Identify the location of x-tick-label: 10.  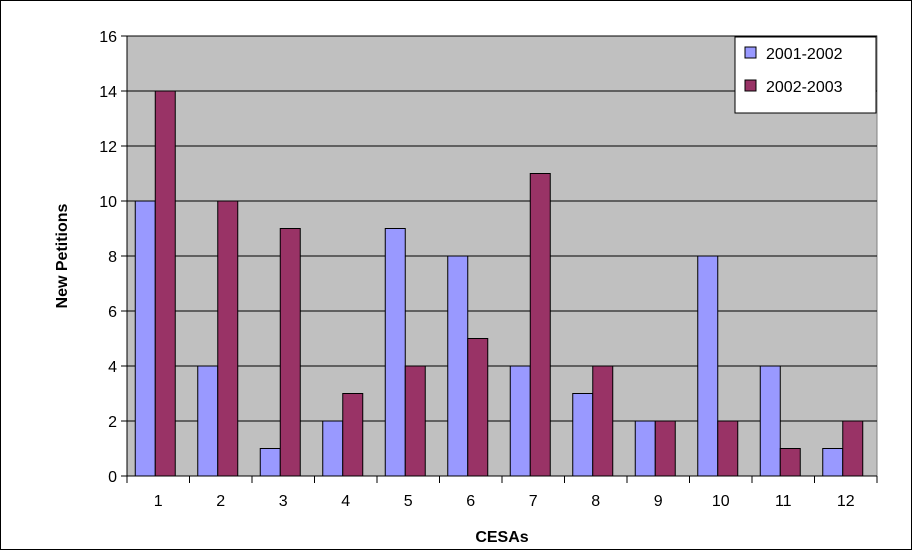
(721, 501).